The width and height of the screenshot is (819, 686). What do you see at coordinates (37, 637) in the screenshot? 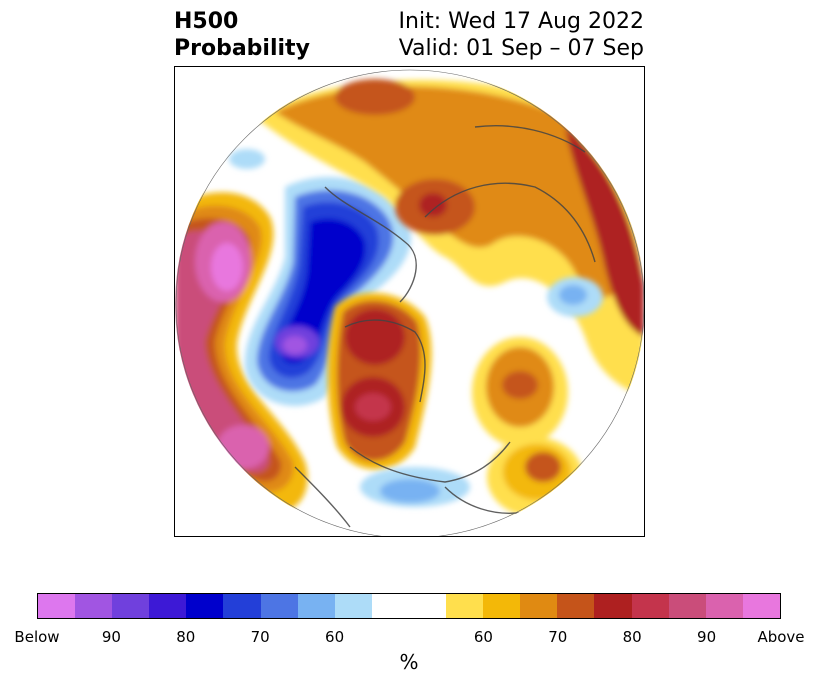
I see `colorbar-tick-label: Below` at bounding box center [37, 637].